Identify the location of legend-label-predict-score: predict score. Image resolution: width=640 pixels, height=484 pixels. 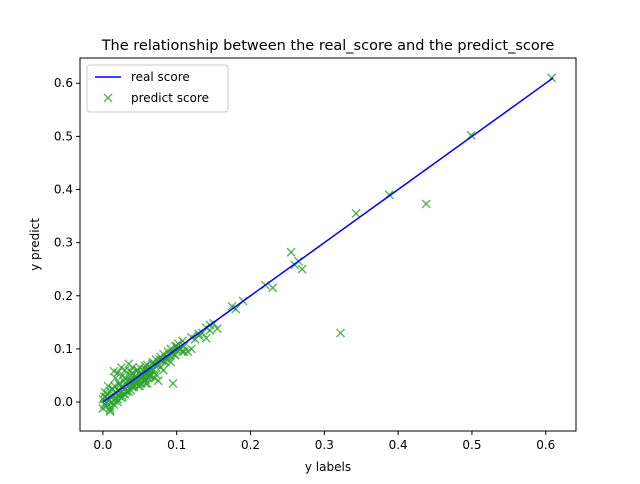
(170, 98).